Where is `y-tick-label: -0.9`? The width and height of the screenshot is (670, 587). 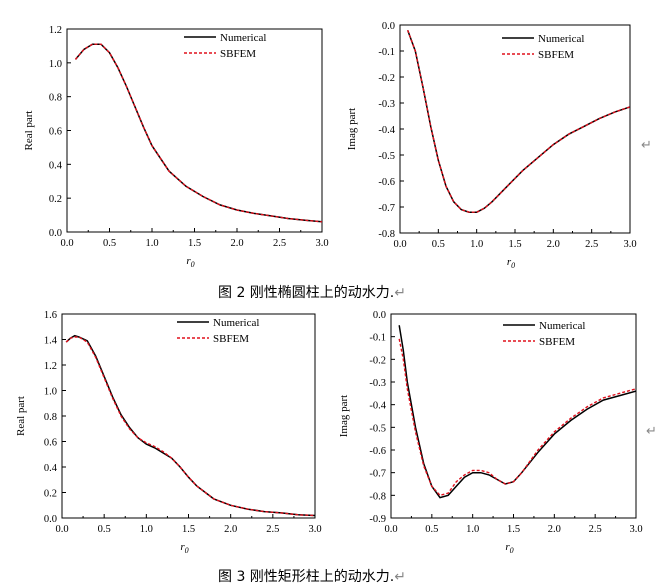 y-tick-label: -0.9 is located at coordinates (377, 519).